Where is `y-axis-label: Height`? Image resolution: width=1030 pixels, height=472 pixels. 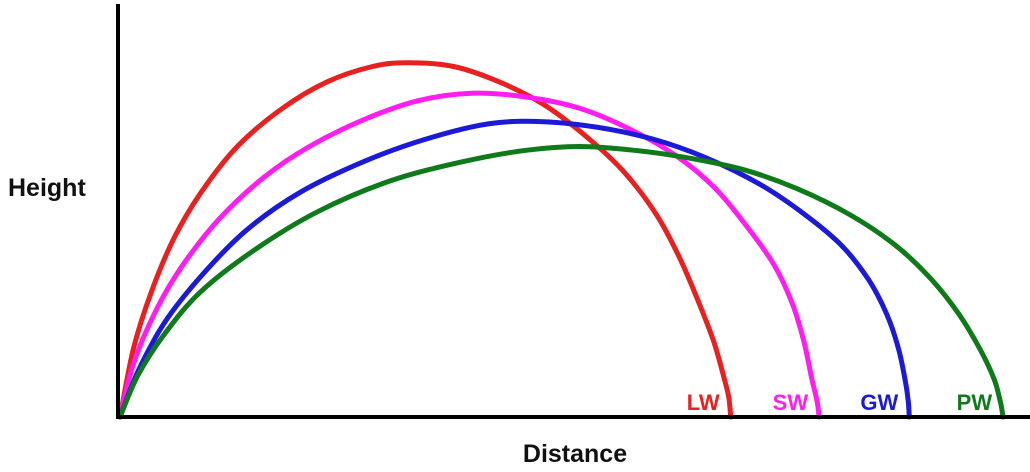
y-axis-label: Height is located at coordinates (47, 188).